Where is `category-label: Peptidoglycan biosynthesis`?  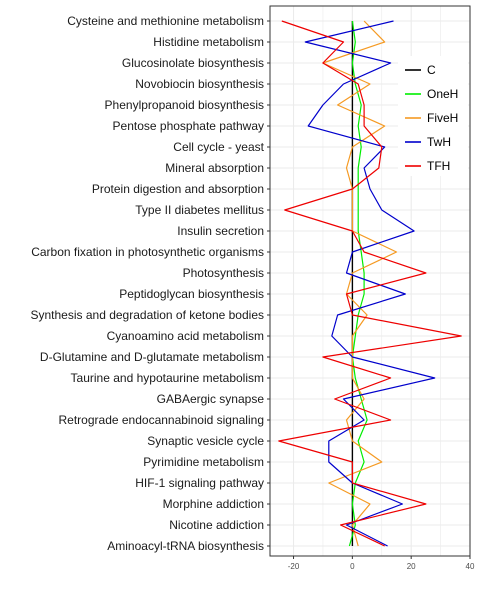
category-label: Peptidoglycan biosynthesis is located at coordinates (191, 294).